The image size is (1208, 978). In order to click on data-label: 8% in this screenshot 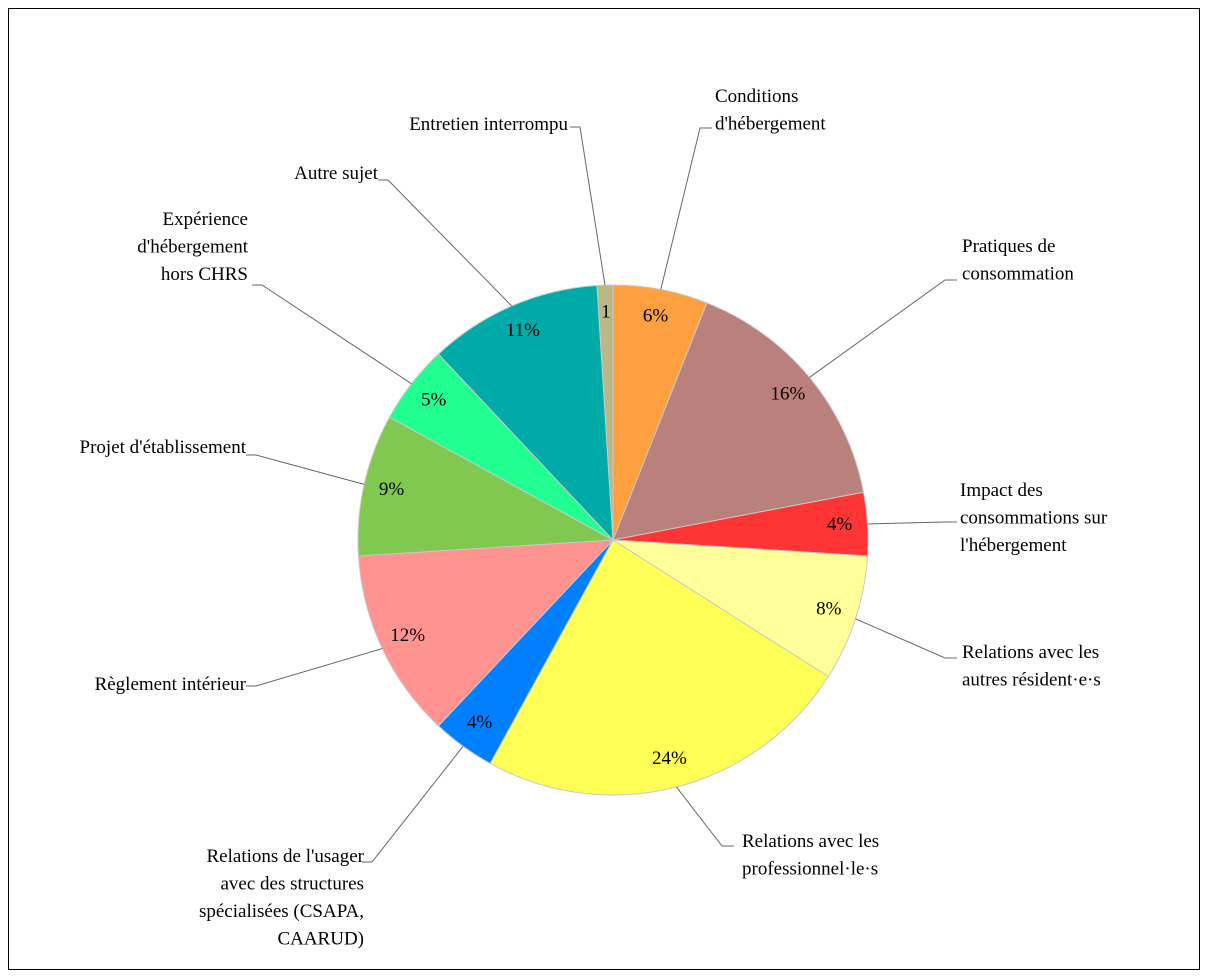, I will do `click(829, 608)`.